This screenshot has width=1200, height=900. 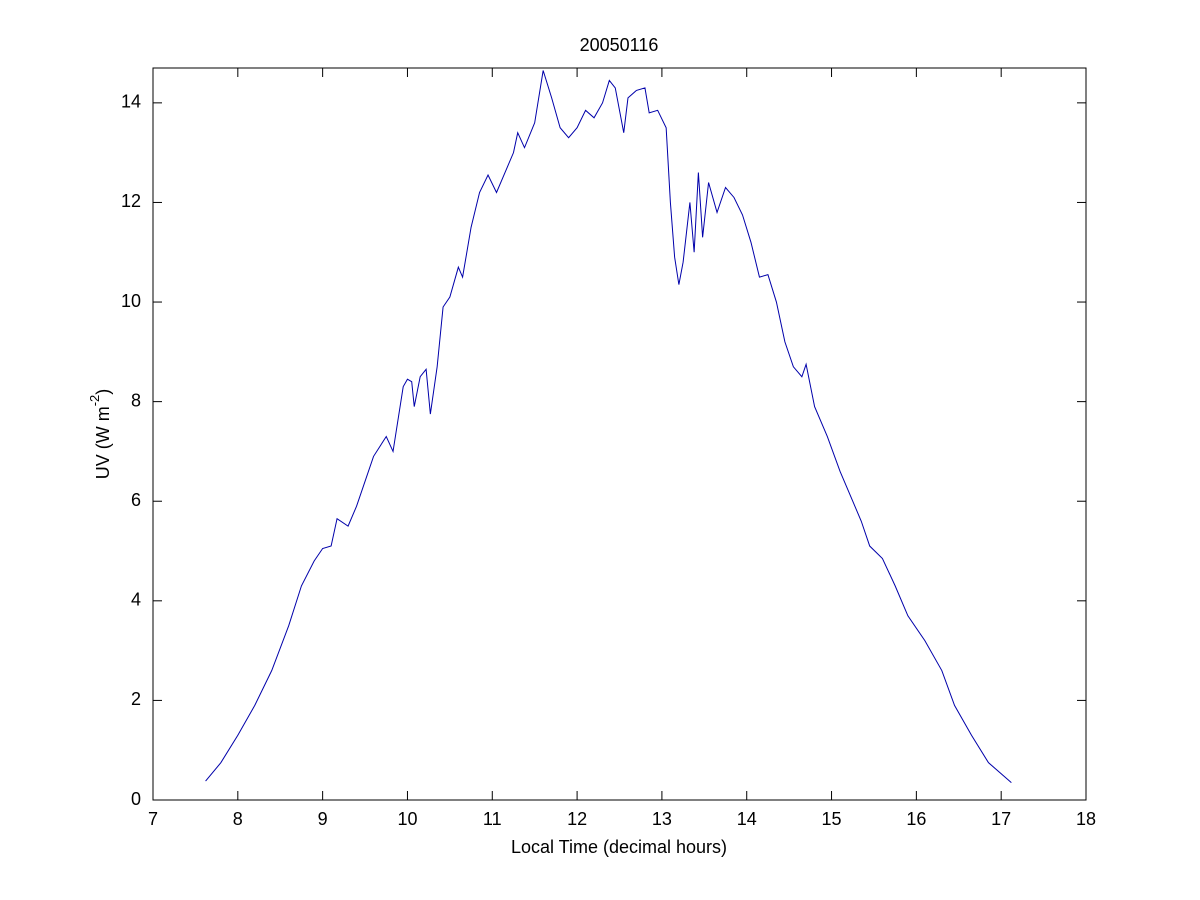 I want to click on x-tick-label: 13, so click(x=662, y=819).